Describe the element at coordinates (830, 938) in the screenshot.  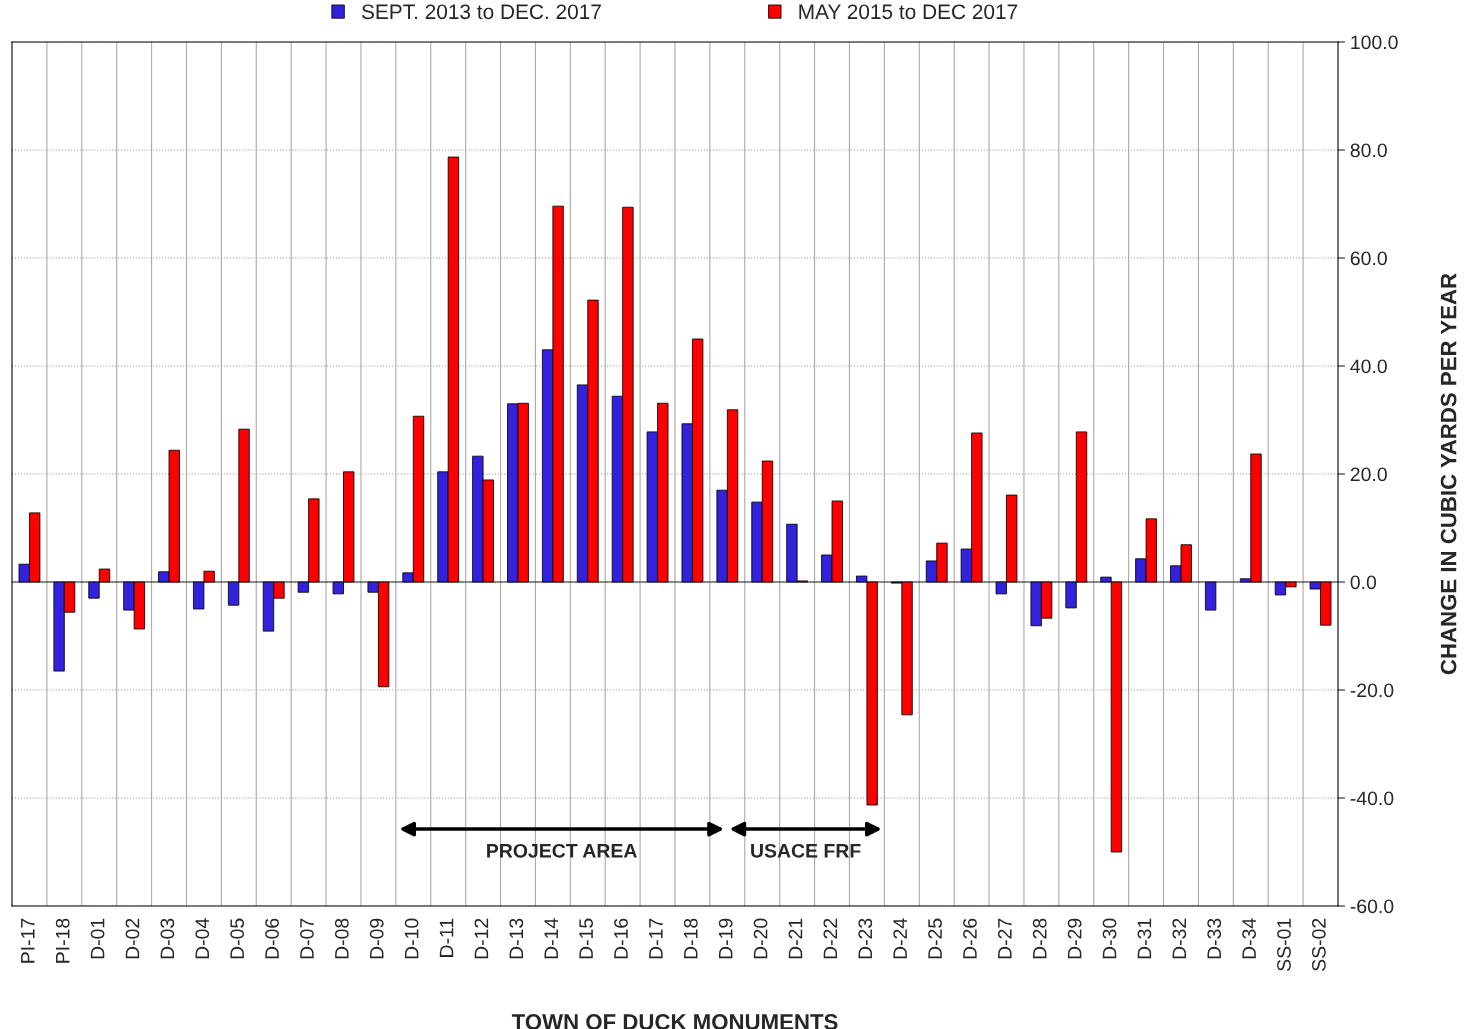
I see `x-tick-label: D-22` at that location.